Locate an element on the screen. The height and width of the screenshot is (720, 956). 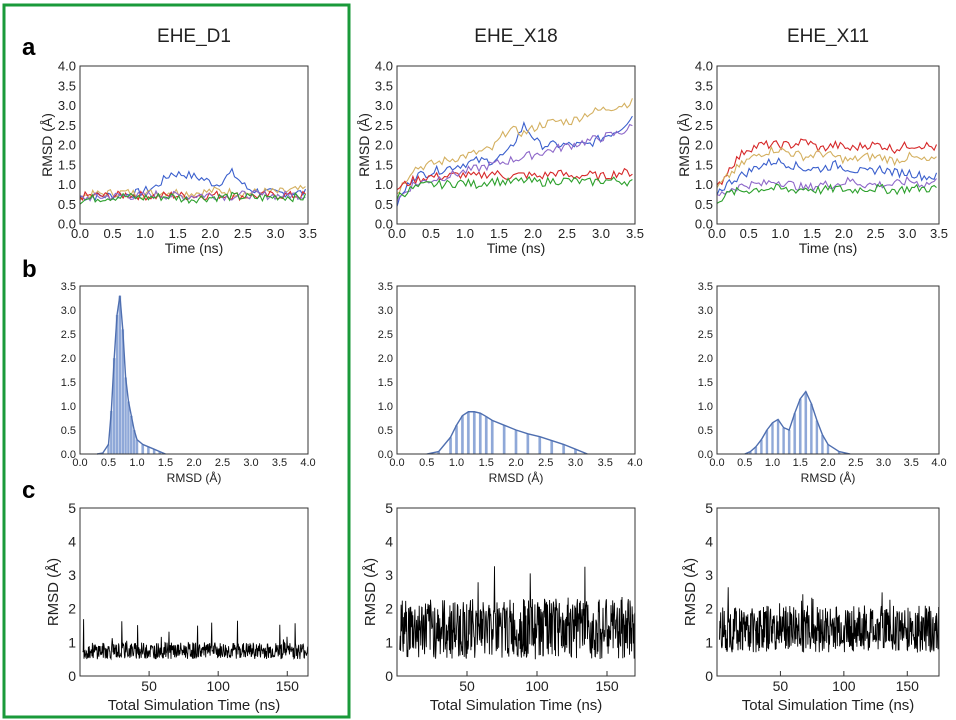
y-tick-label: 4.0 is located at coordinates (704, 66).